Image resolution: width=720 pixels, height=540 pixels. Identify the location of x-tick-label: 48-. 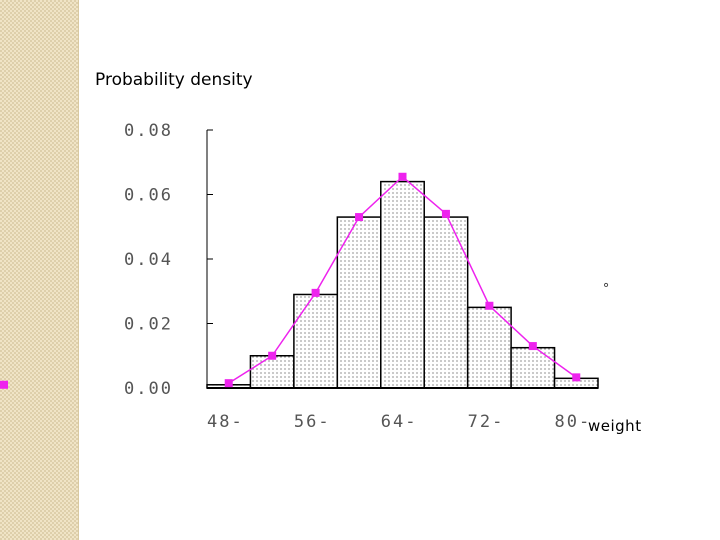
(225, 422).